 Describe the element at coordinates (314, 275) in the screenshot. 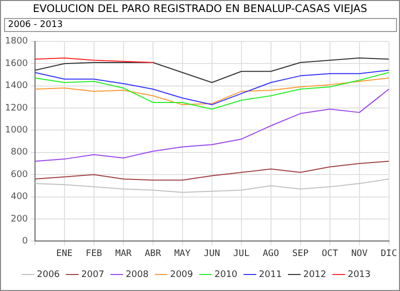

I see `legend-label: 2012` at that location.